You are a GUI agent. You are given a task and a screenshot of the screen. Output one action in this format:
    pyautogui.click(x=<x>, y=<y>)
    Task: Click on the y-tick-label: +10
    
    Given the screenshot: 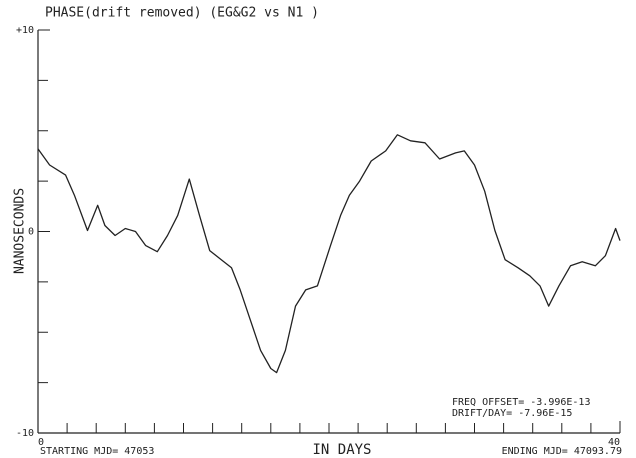 What is the action you would take?
    pyautogui.click(x=25, y=30)
    